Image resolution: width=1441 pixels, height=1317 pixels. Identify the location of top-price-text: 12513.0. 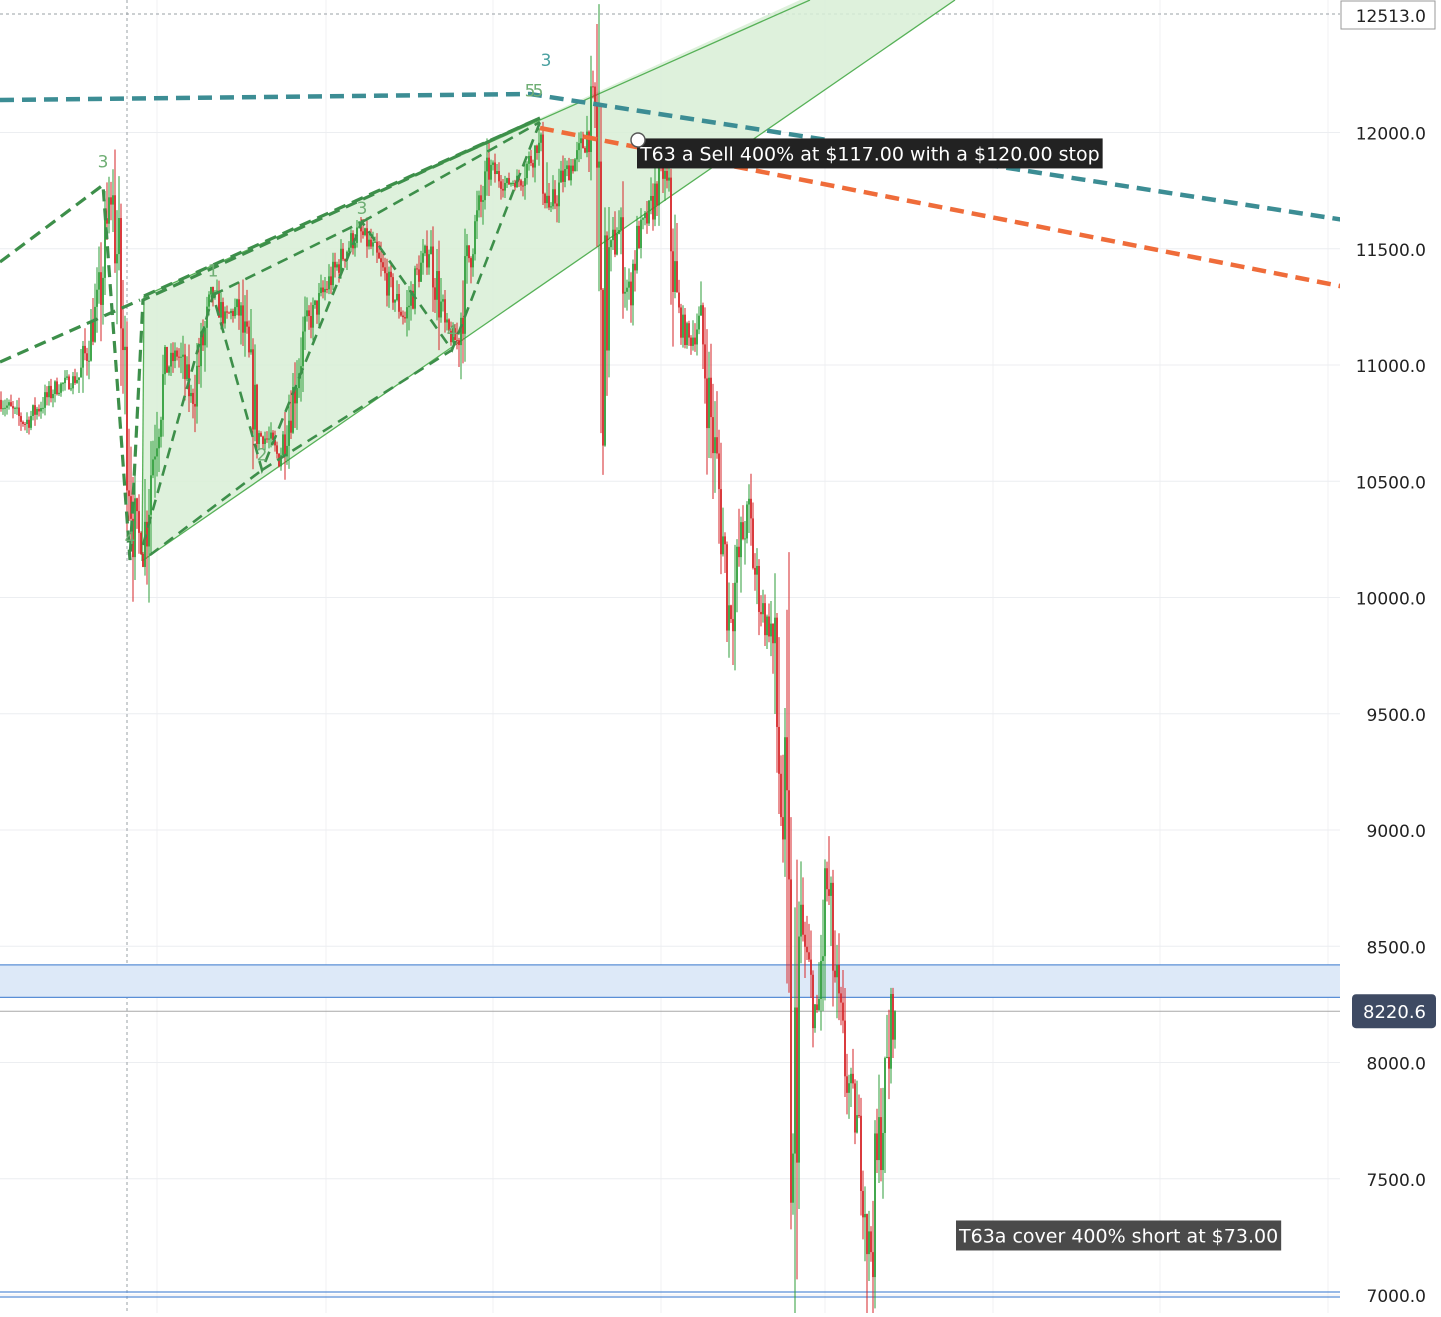
(1391, 17).